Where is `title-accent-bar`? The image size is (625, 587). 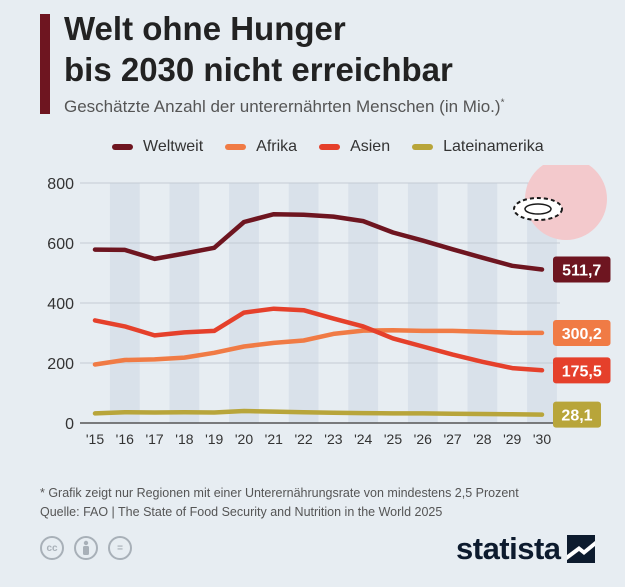 title-accent-bar is located at coordinates (45, 64).